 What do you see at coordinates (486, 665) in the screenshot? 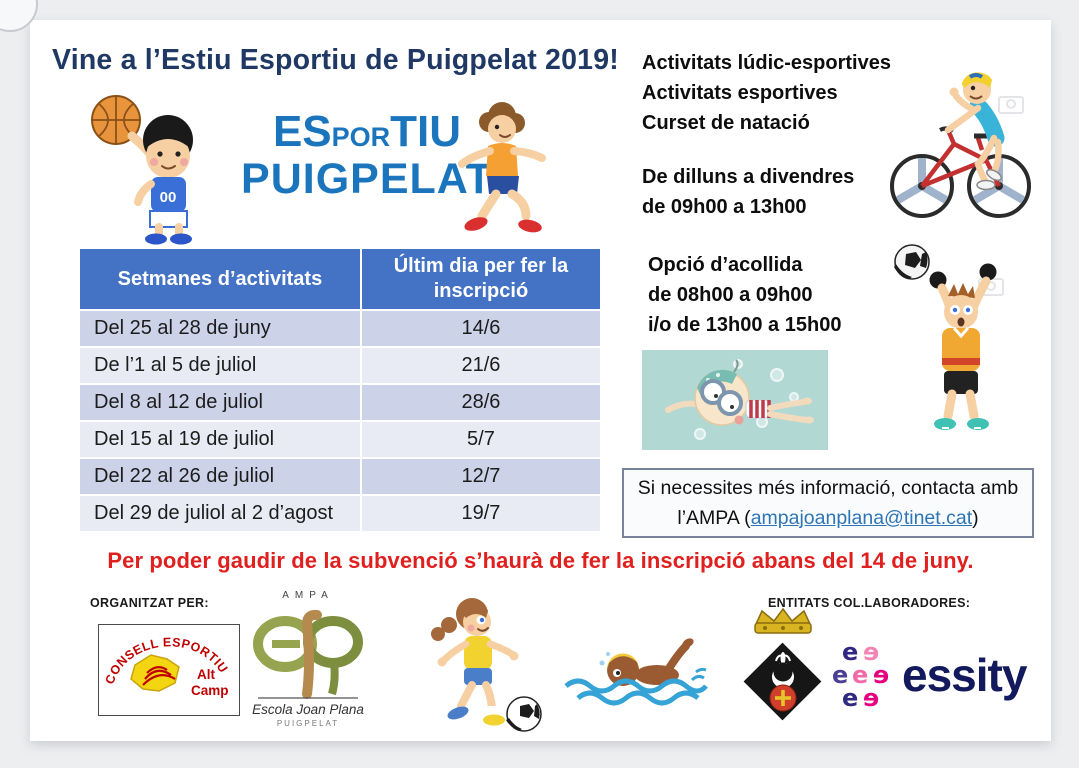
I see `footballer-girl-illustration` at bounding box center [486, 665].